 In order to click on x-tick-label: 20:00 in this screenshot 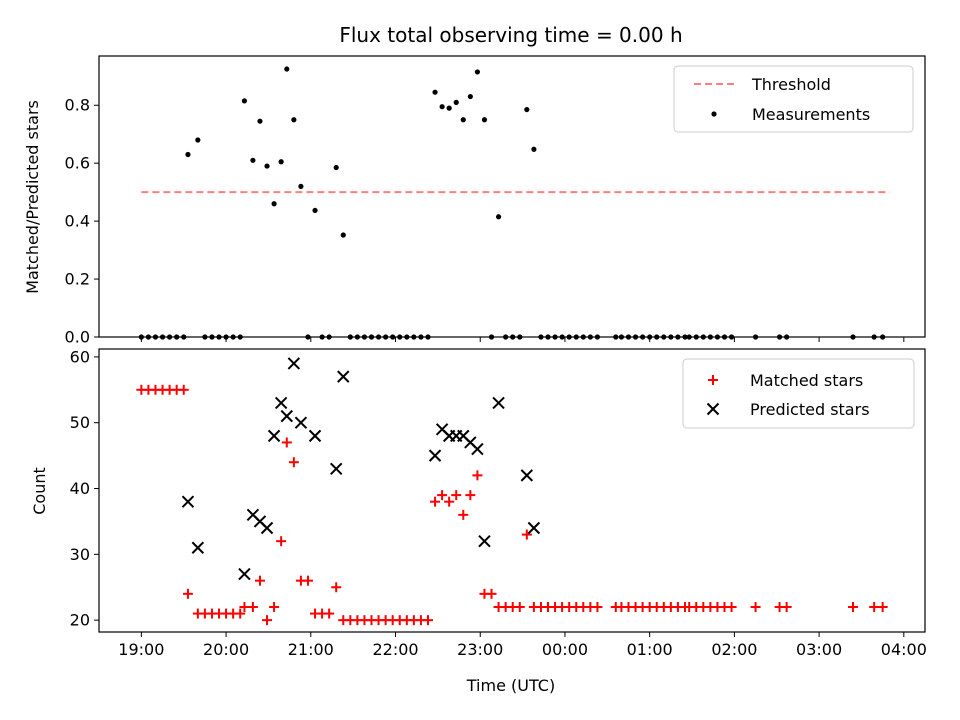, I will do `click(226, 649)`.